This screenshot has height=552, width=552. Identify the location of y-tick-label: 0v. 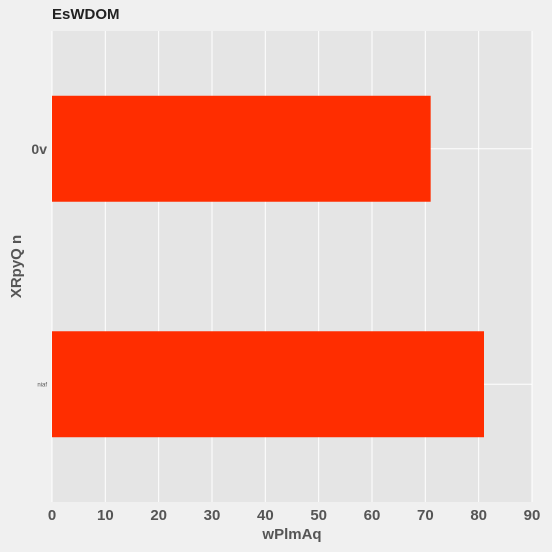
(39, 149).